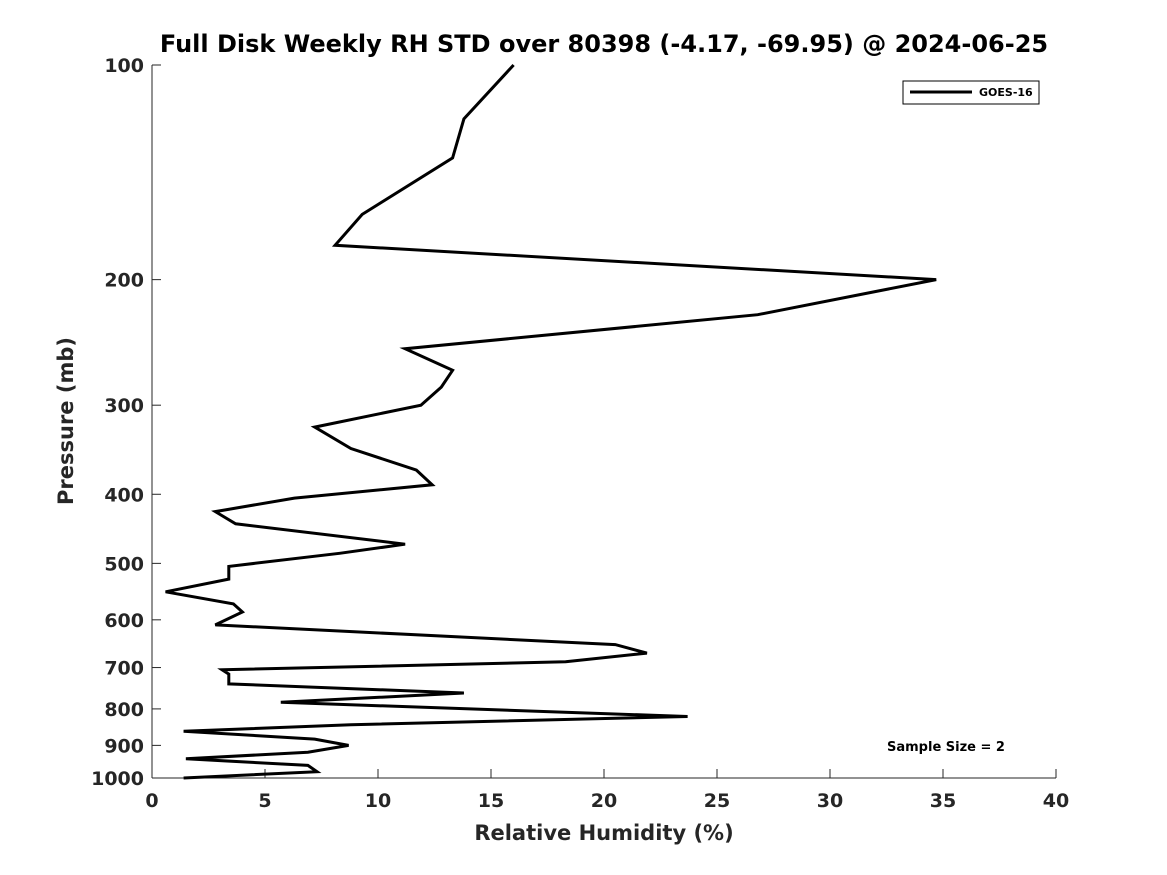 This screenshot has height=875, width=1167. I want to click on x-tick-label: 30, so click(830, 801).